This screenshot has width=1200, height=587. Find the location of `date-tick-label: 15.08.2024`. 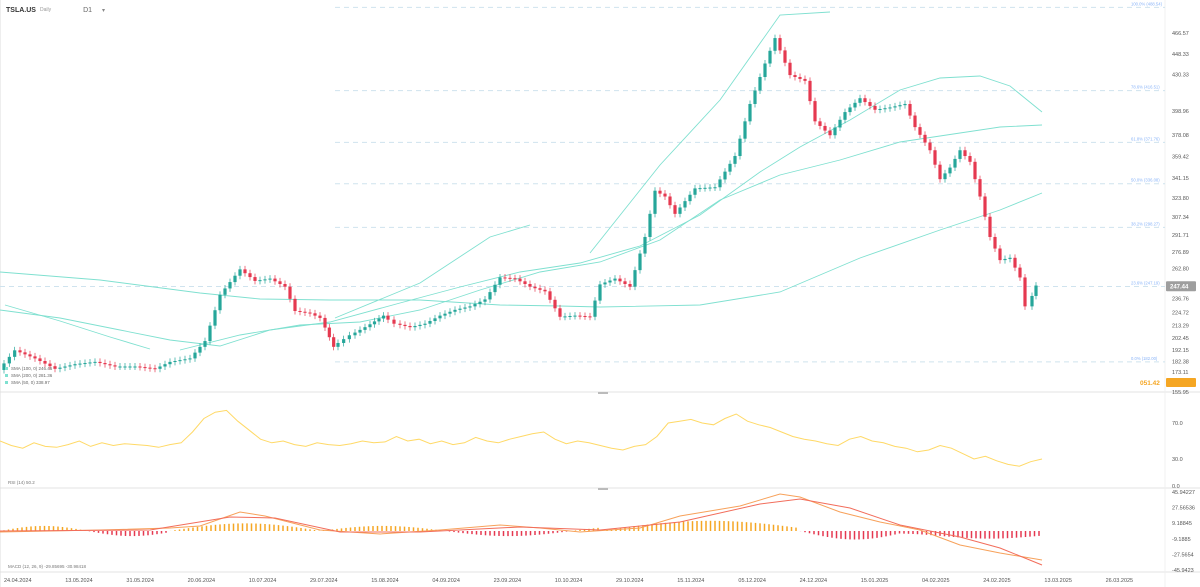

date-tick-label: 15.08.2024 is located at coordinates (385, 581).